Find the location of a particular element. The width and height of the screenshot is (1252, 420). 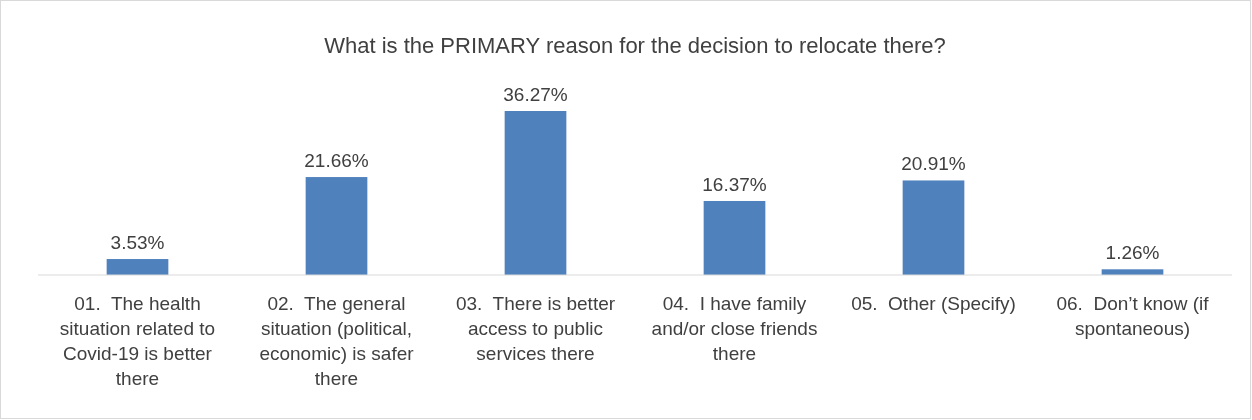

x-tick-label: 04. I have family and/or close friends there is located at coordinates (734, 328).